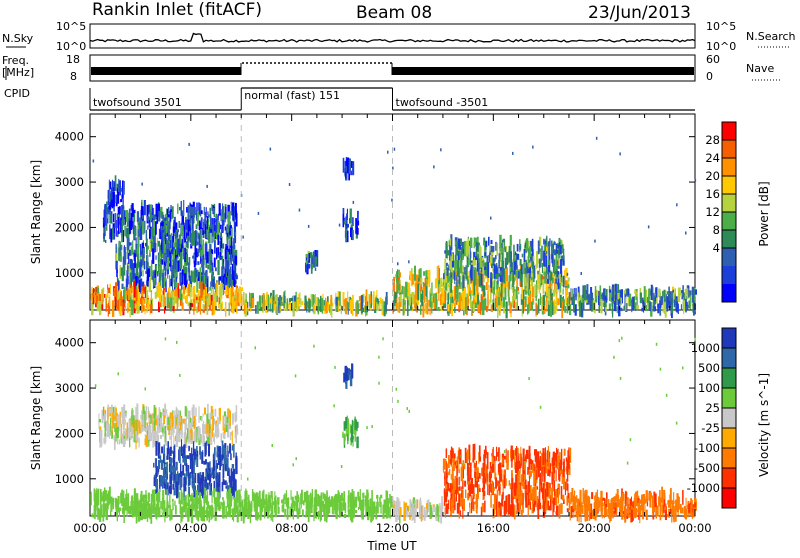 Image resolution: width=800 pixels, height=558 pixels. I want to click on colorbar-swatch, so click(729, 257).